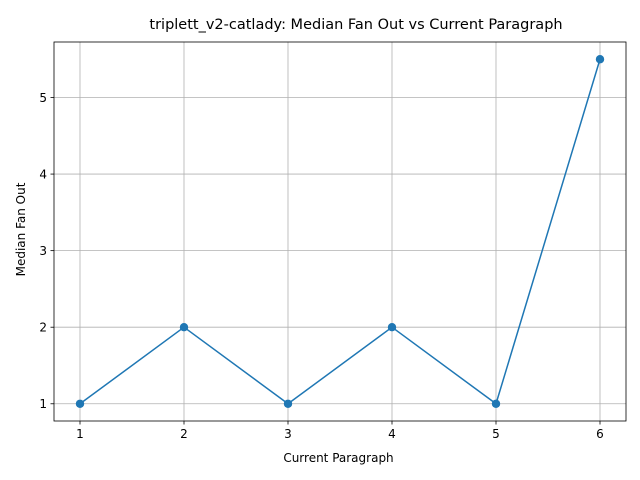 The width and height of the screenshot is (640, 480). I want to click on x-ticks: 1 2 3 4 5 6, so click(340, 431).